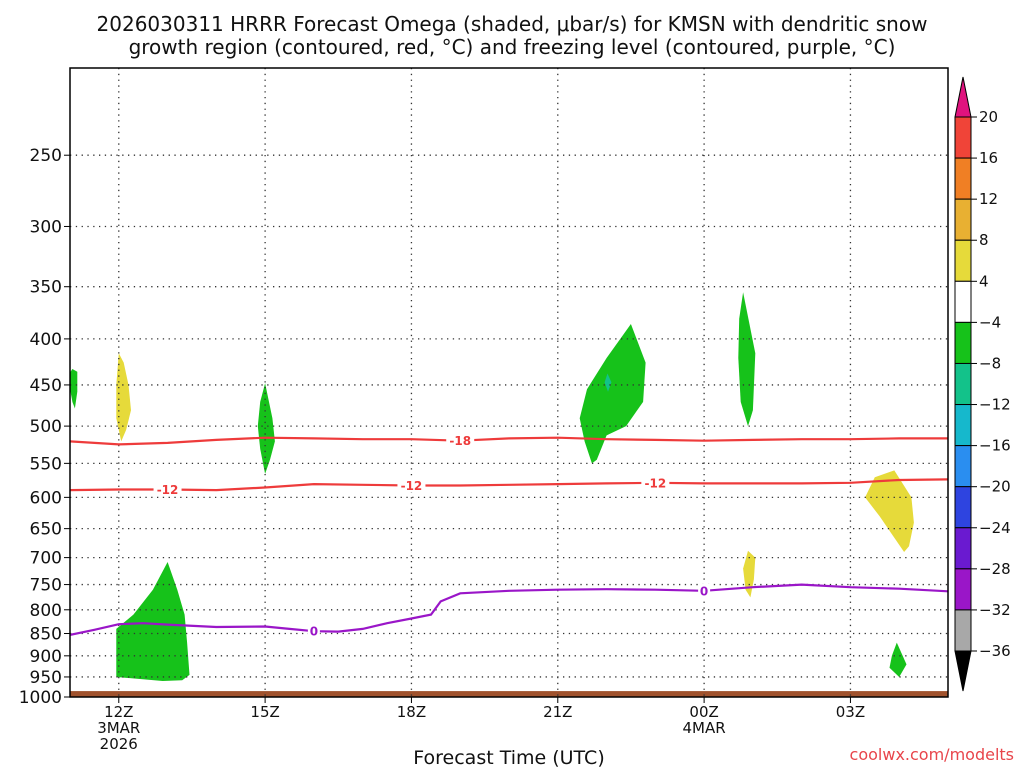 The width and height of the screenshot is (1024, 768). What do you see at coordinates (46, 678) in the screenshot?
I see `y-tick-label-950: 950` at bounding box center [46, 678].